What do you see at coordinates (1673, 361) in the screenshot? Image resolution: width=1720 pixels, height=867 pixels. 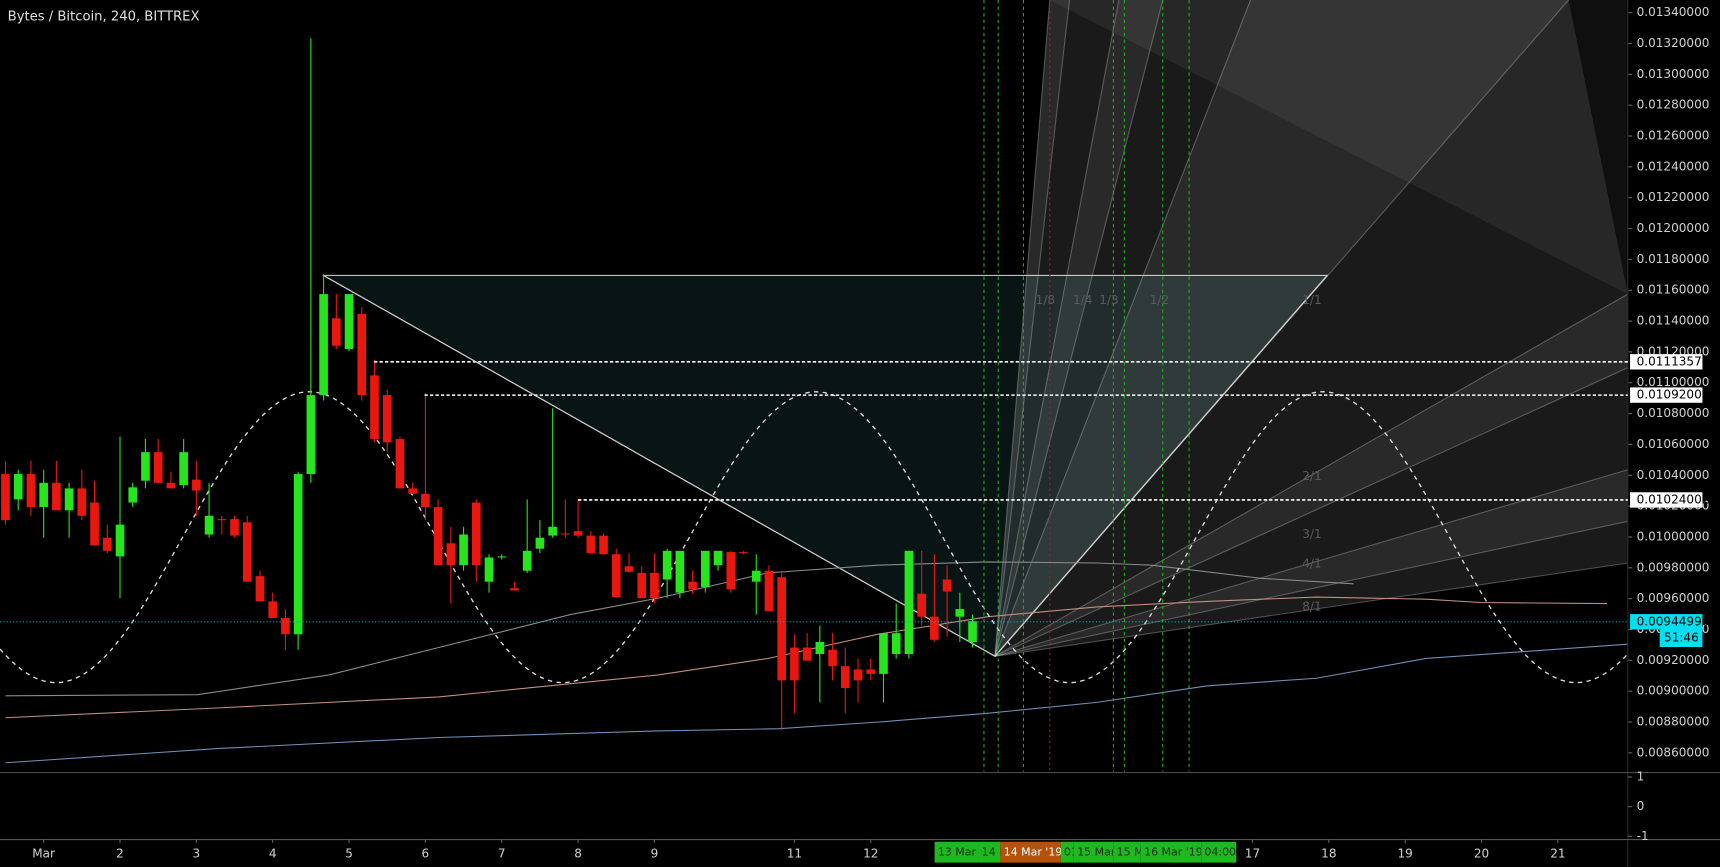 I see `price-tag-label: 0.01113574` at bounding box center [1673, 361].